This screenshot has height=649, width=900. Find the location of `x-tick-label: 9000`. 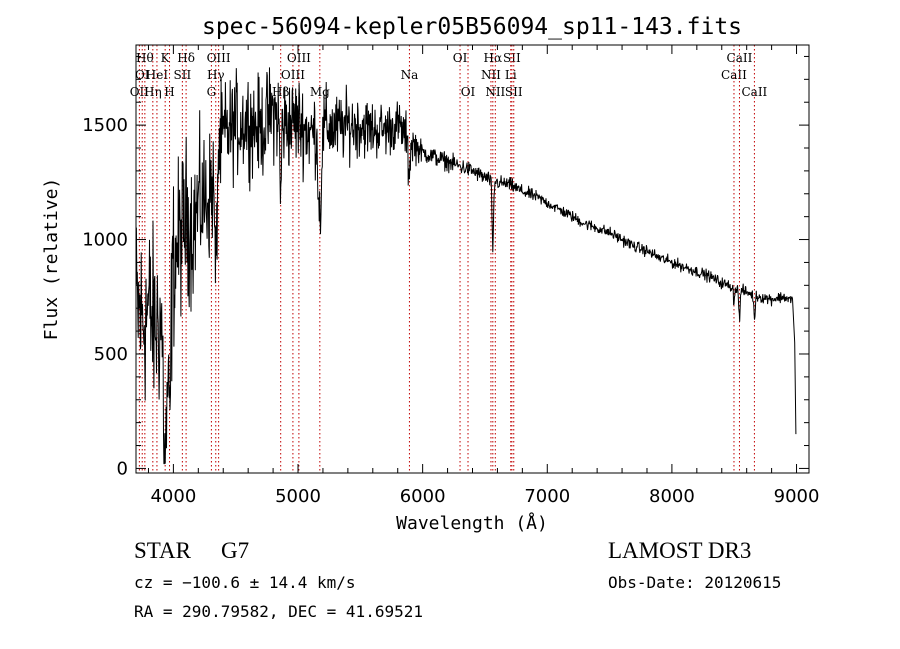

x-tick-label: 9000 is located at coordinates (797, 496).